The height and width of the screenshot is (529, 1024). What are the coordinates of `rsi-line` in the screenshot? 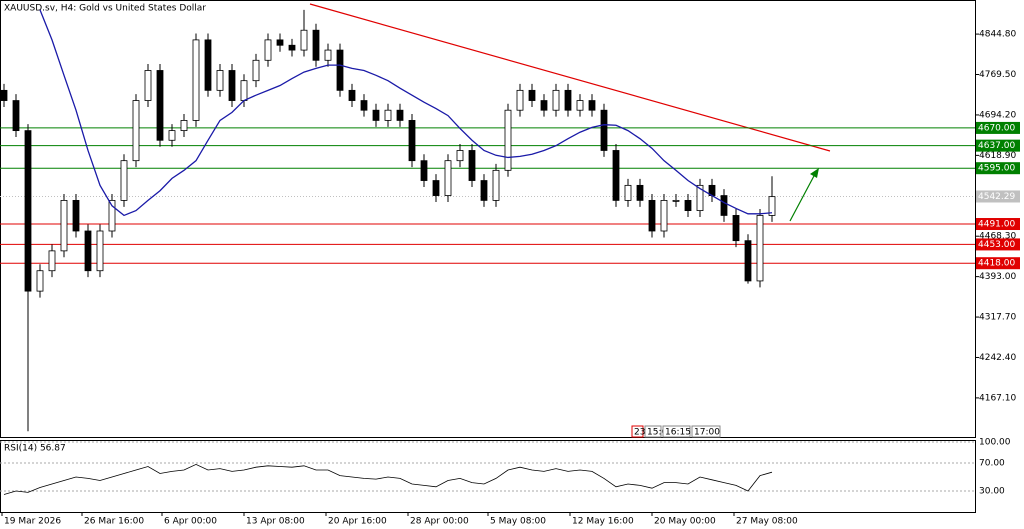 It's located at (388, 479).